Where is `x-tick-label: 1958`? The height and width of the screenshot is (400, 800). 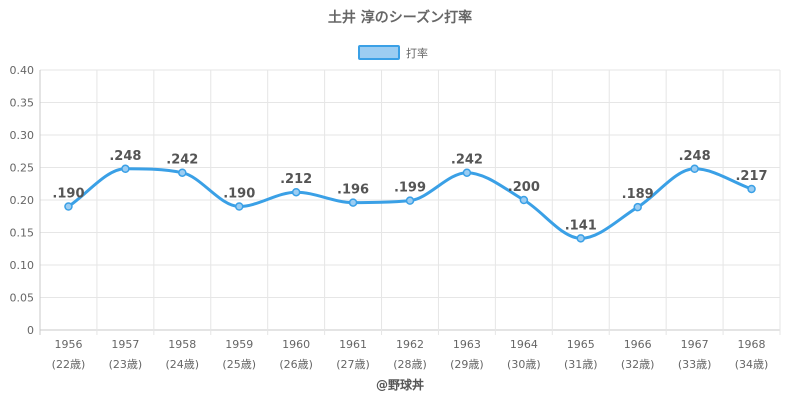 x-tick-label: 1958 is located at coordinates (182, 344).